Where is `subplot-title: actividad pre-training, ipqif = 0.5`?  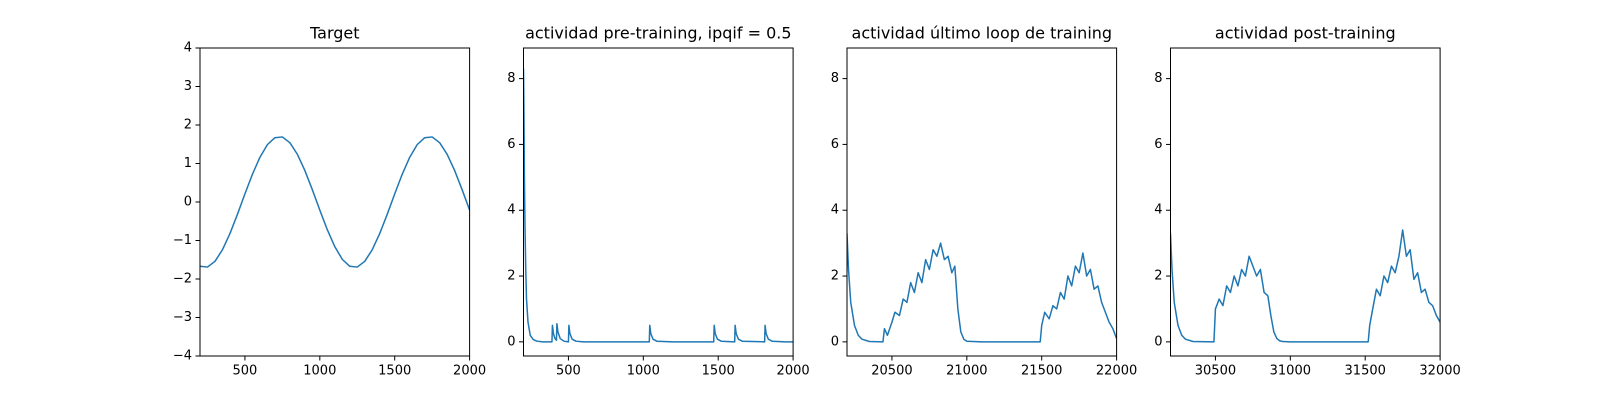
subplot-title: actividad pre-training, ipqif = 0.5 is located at coordinates (658, 33).